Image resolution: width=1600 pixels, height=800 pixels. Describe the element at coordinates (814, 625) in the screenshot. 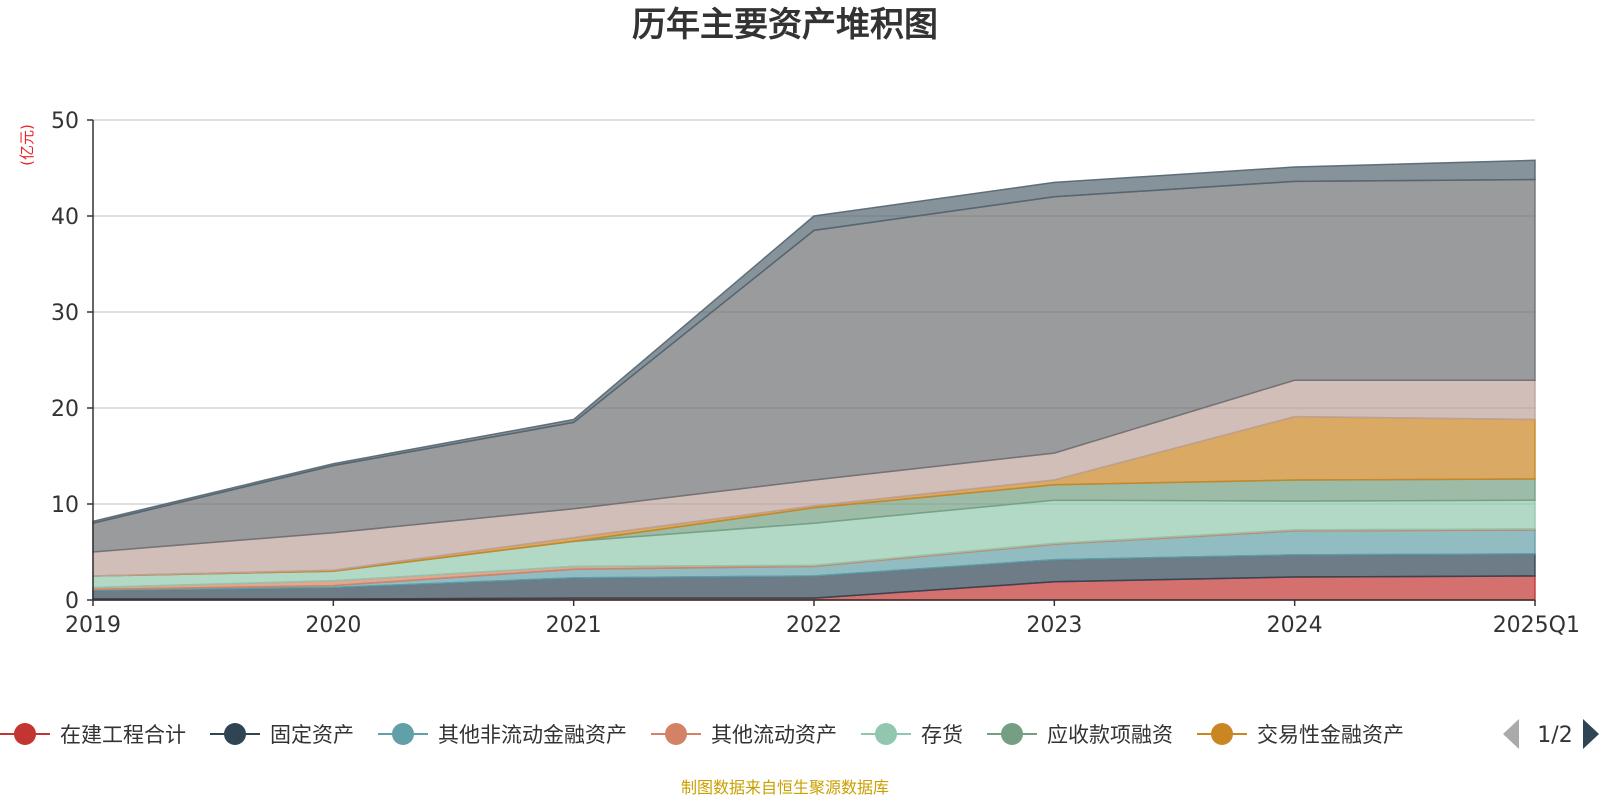

I see `x-tick-label-3: 2022` at that location.